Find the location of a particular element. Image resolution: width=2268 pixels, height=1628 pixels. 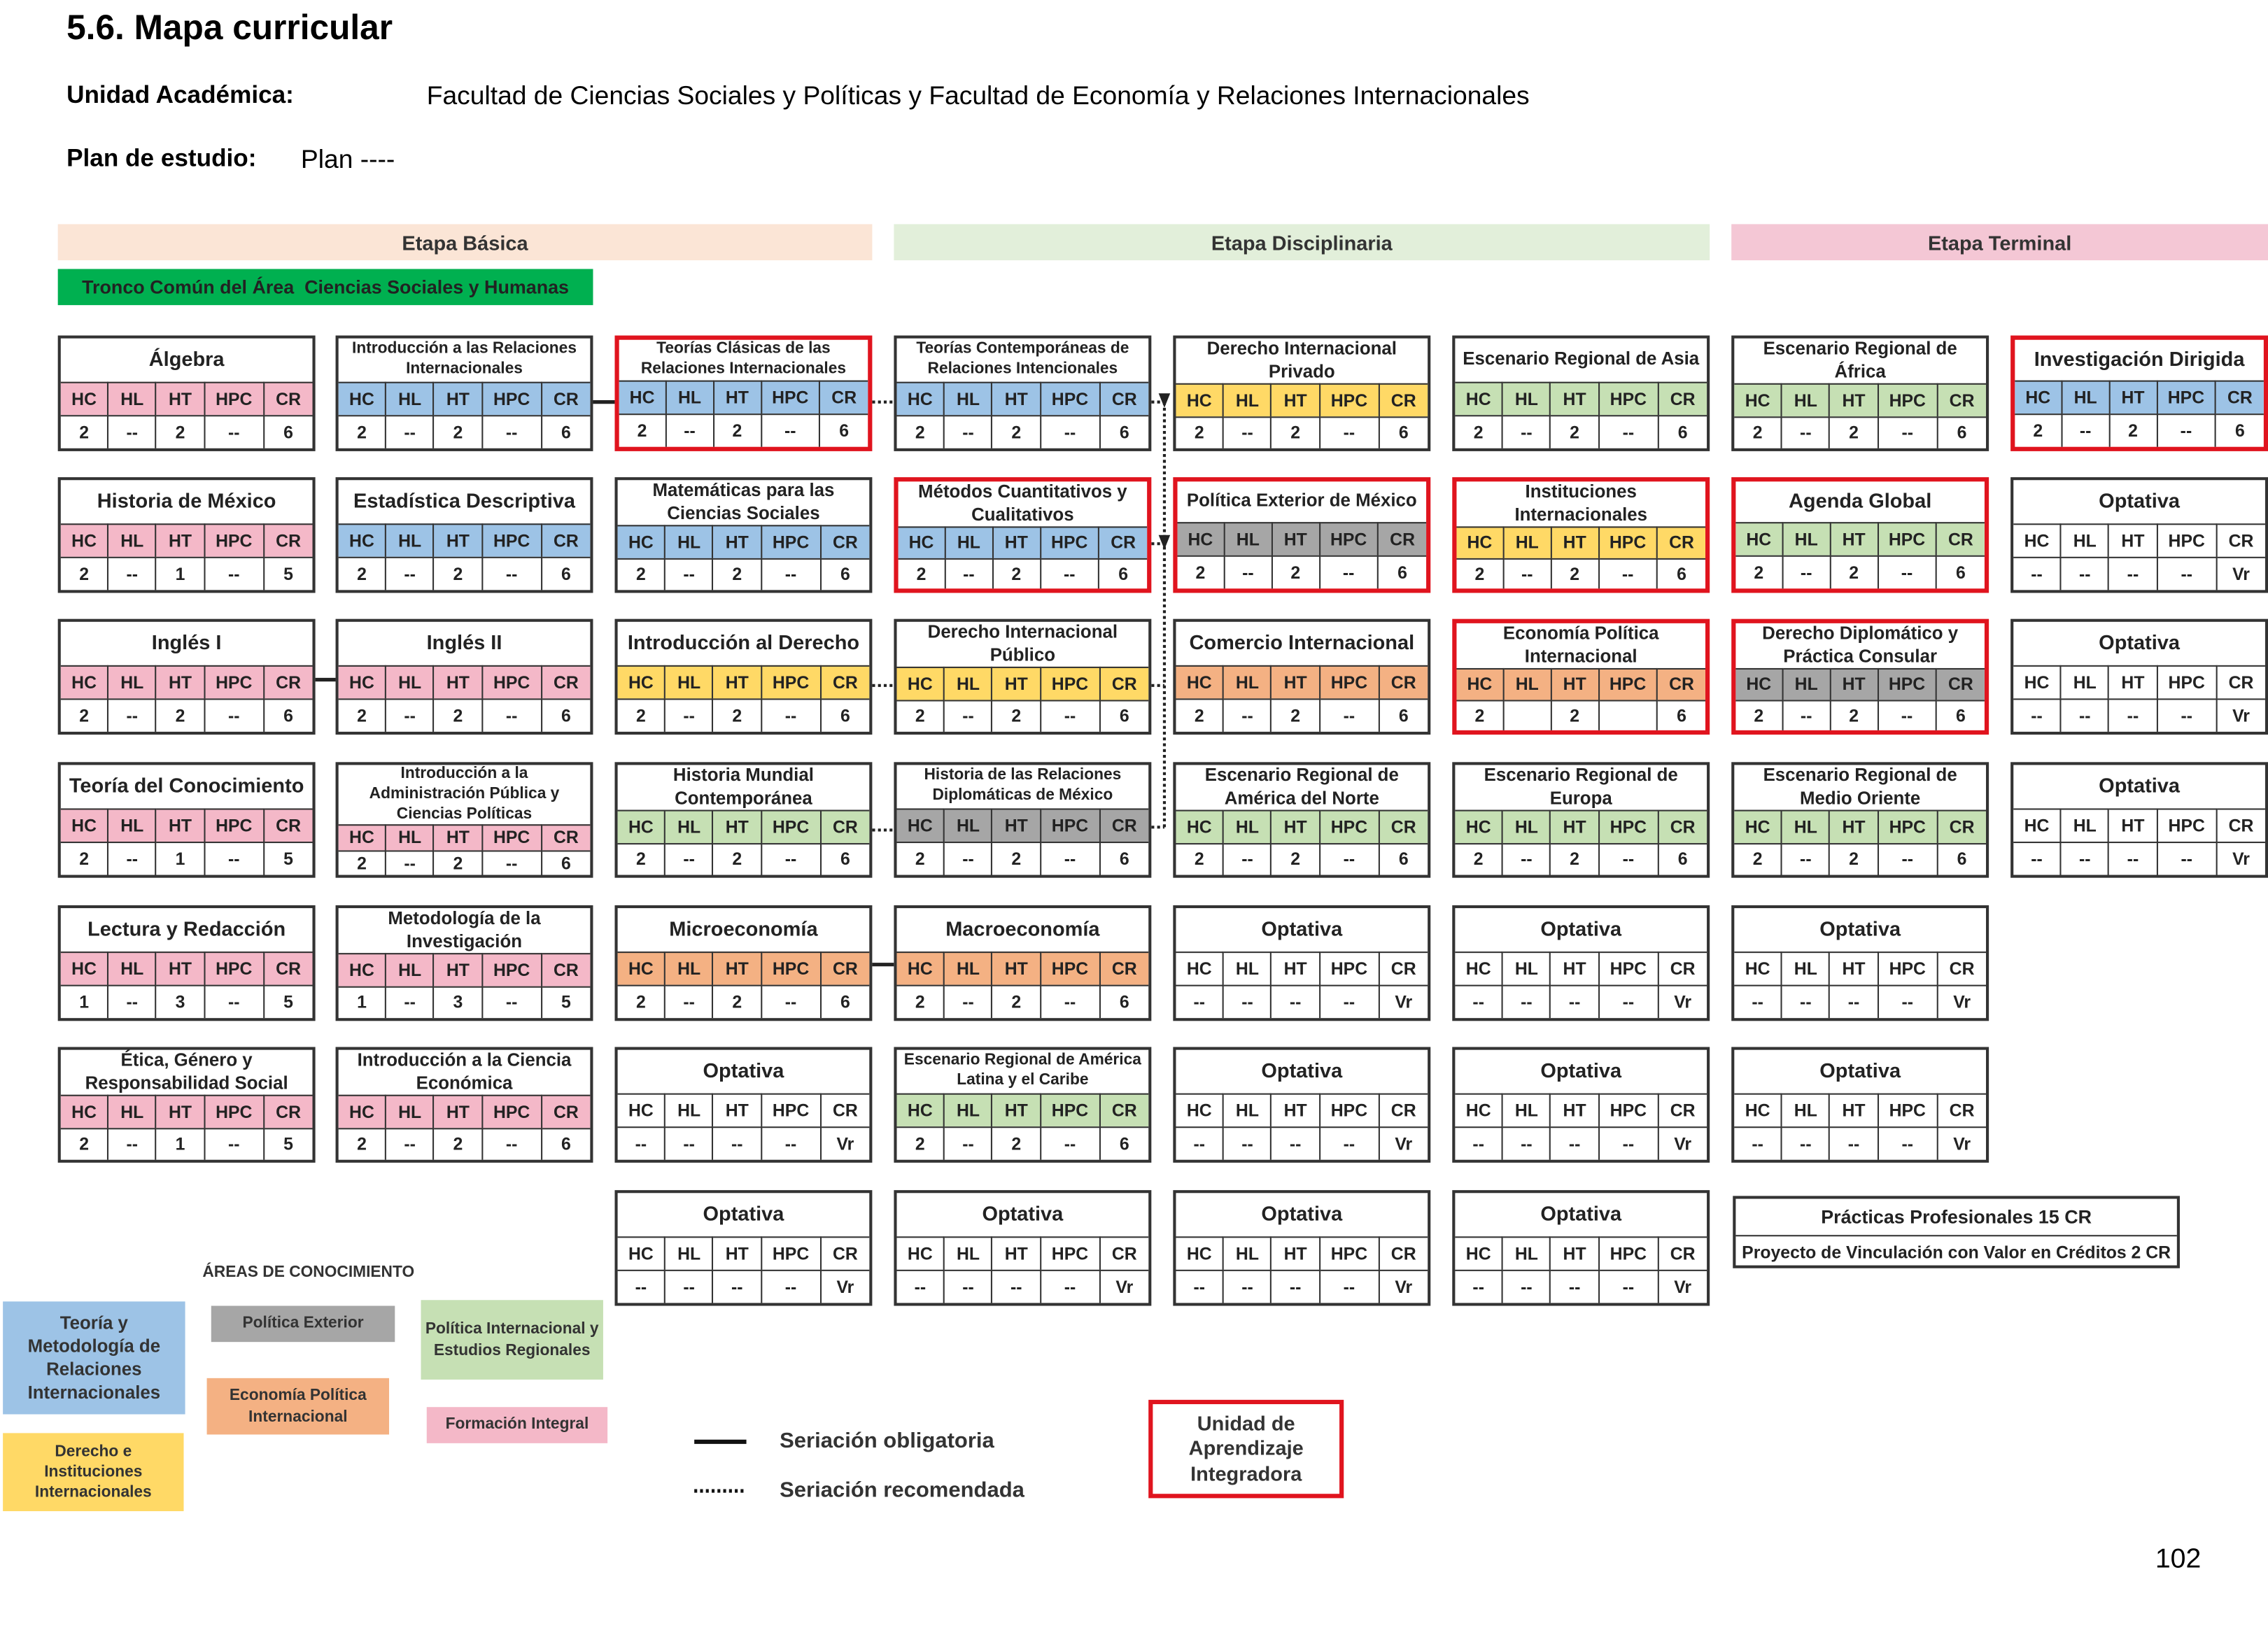

course-box: Inglés II HC HL HT HPC CR 2 -- 2 -- 6 is located at coordinates (464, 676).